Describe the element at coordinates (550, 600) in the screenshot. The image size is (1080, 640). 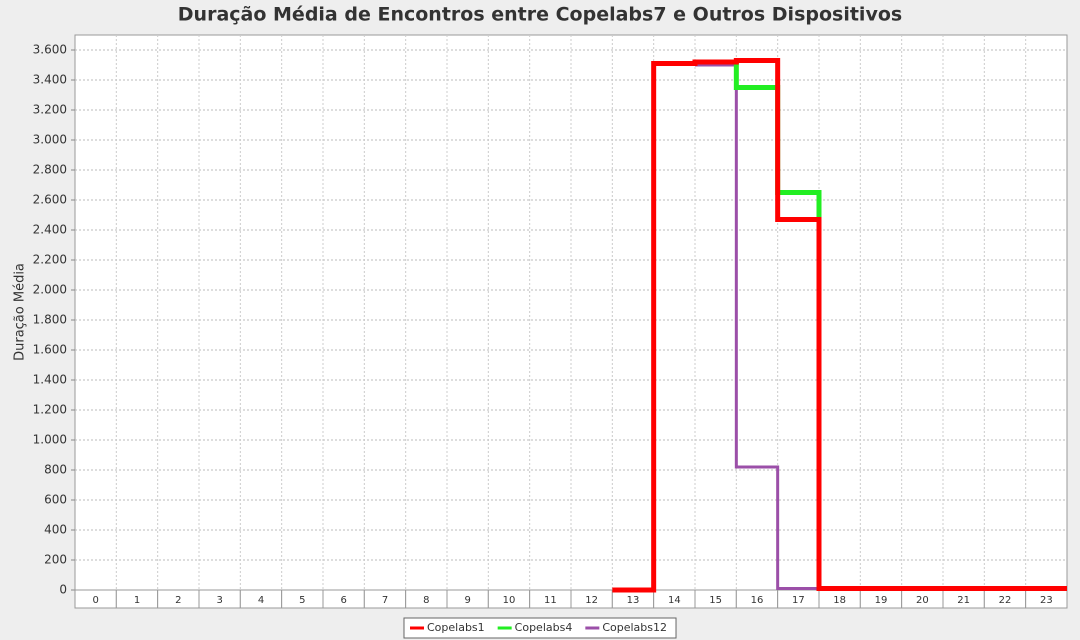
I see `x-tick-label: 11` at that location.